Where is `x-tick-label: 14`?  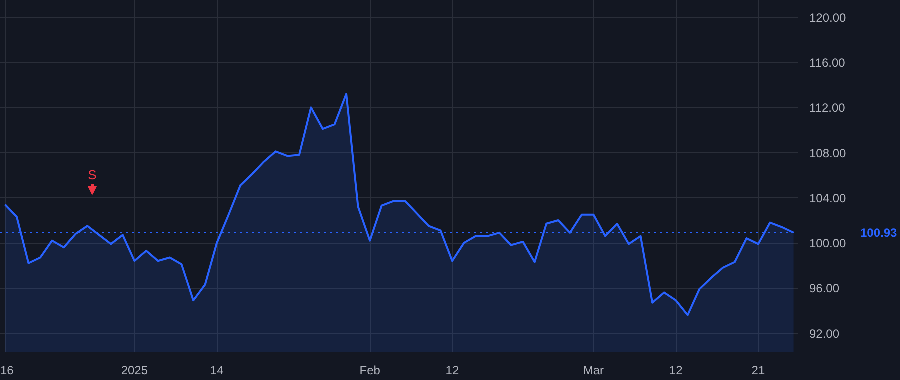
x-tick-label: 14 is located at coordinates (217, 371).